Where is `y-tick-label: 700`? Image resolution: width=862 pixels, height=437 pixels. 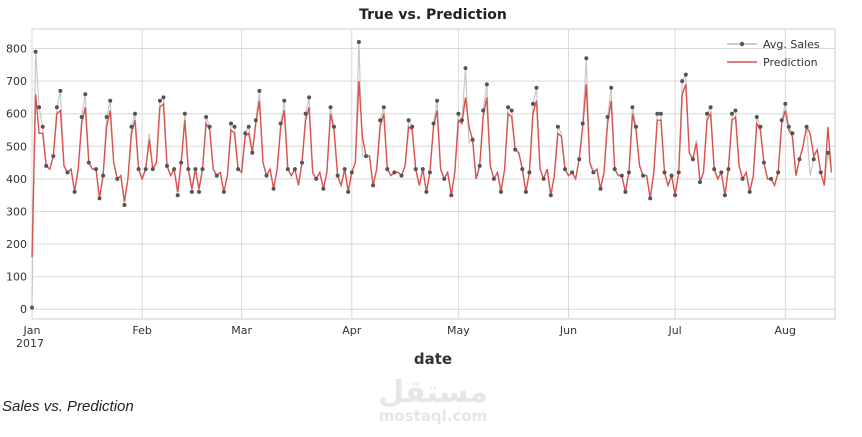 y-tick-label: 700 is located at coordinates (16, 81).